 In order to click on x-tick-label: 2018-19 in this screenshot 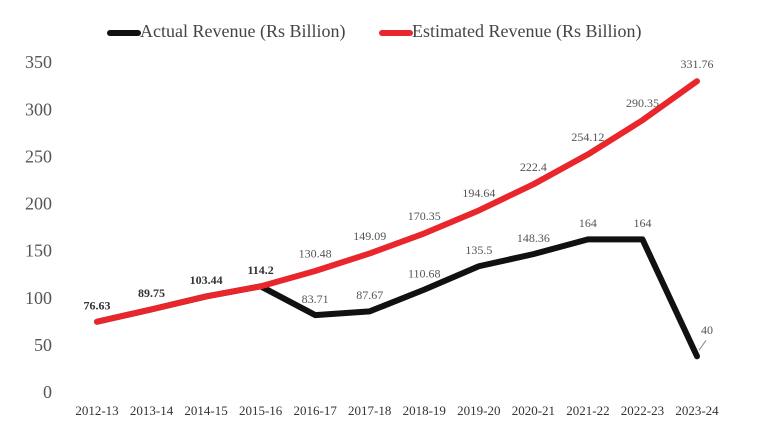, I will do `click(424, 410)`.